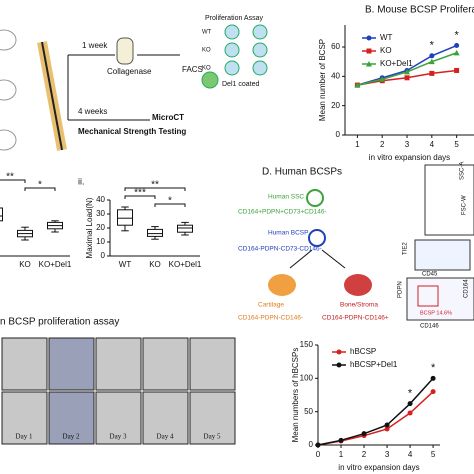 This screenshot has width=474, height=474. Describe the element at coordinates (100, 227) in the screenshot. I see `y-tick-label: 20` at that location.